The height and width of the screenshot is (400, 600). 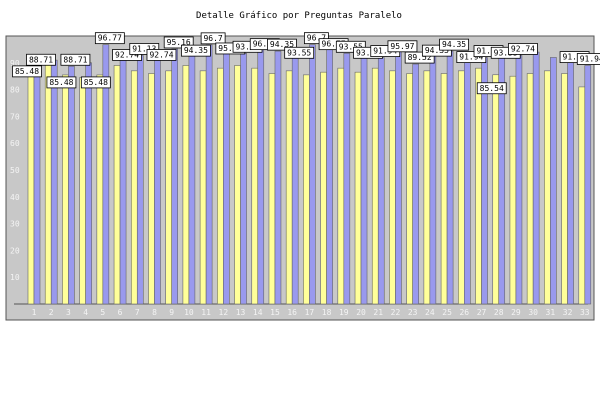 What do you see at coordinates (492, 88) in the screenshot?
I see `data-label: 85.54` at bounding box center [492, 88].